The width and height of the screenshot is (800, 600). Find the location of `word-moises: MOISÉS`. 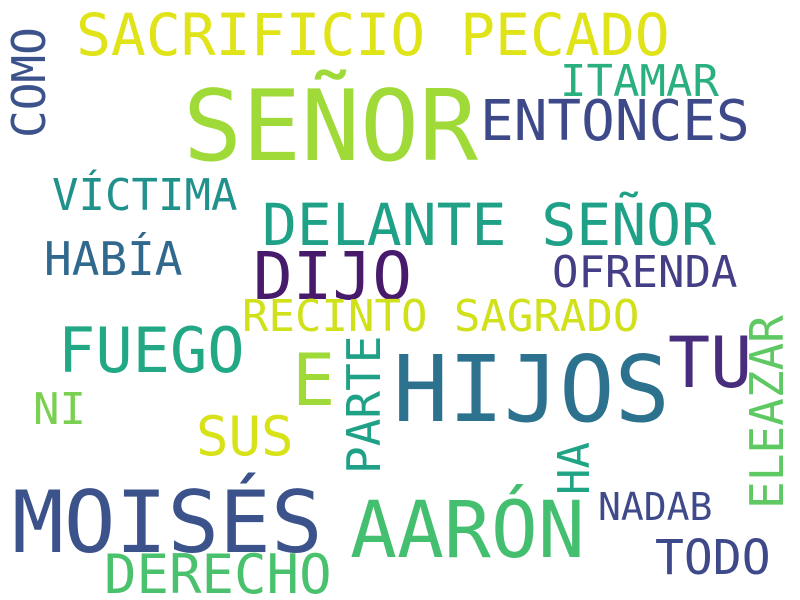

word-moises: MOISÉS is located at coordinates (167, 523).